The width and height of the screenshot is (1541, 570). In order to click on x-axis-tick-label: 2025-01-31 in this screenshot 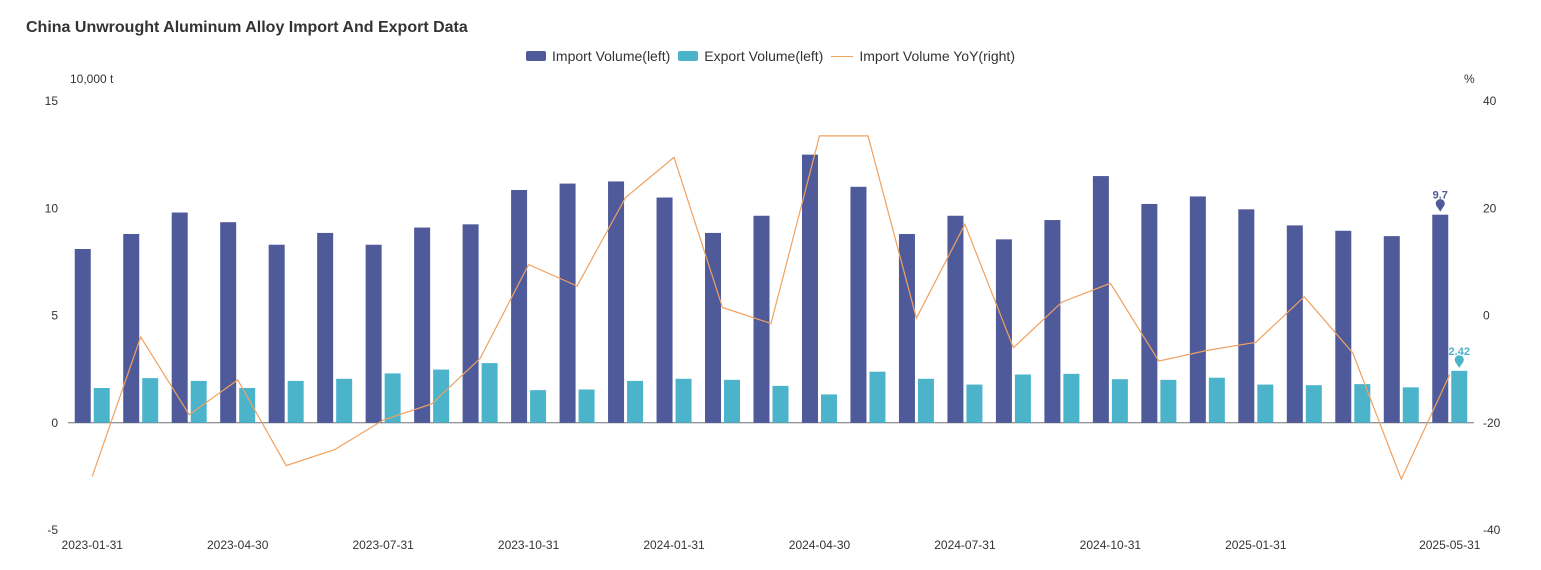, I will do `click(1256, 545)`.